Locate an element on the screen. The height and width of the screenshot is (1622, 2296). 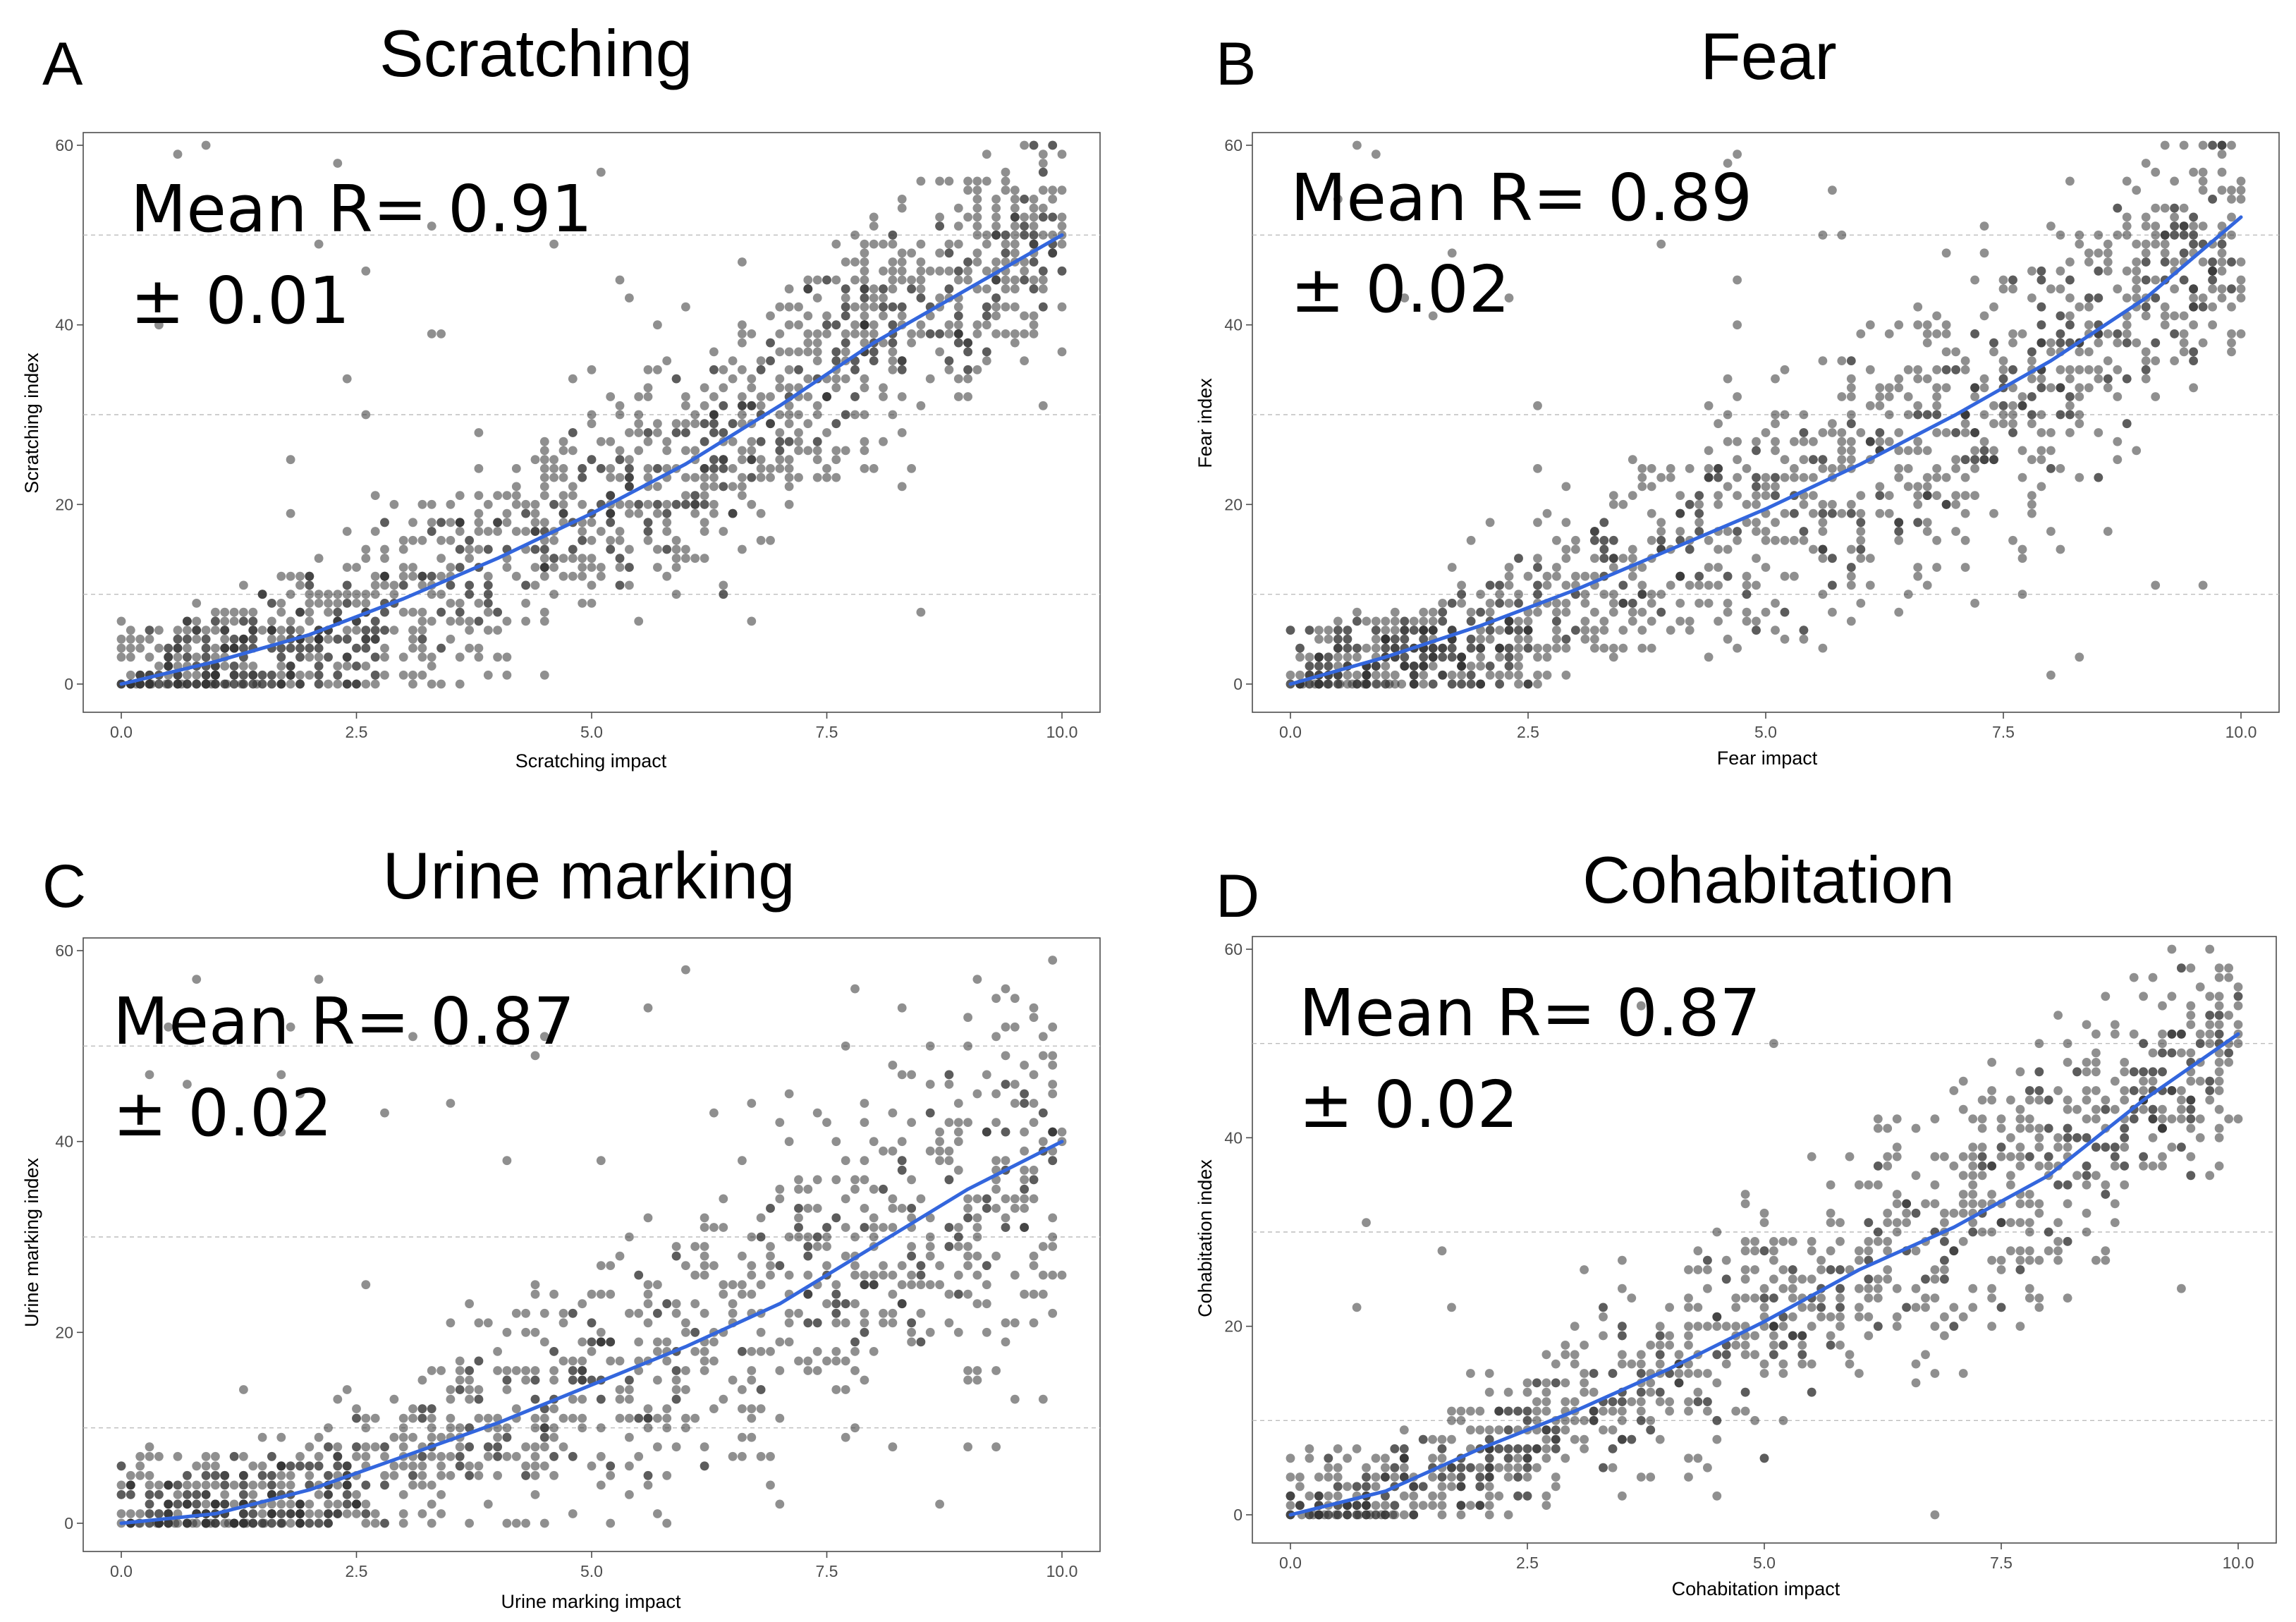
x-tick-label: 5.0 is located at coordinates (591, 732).